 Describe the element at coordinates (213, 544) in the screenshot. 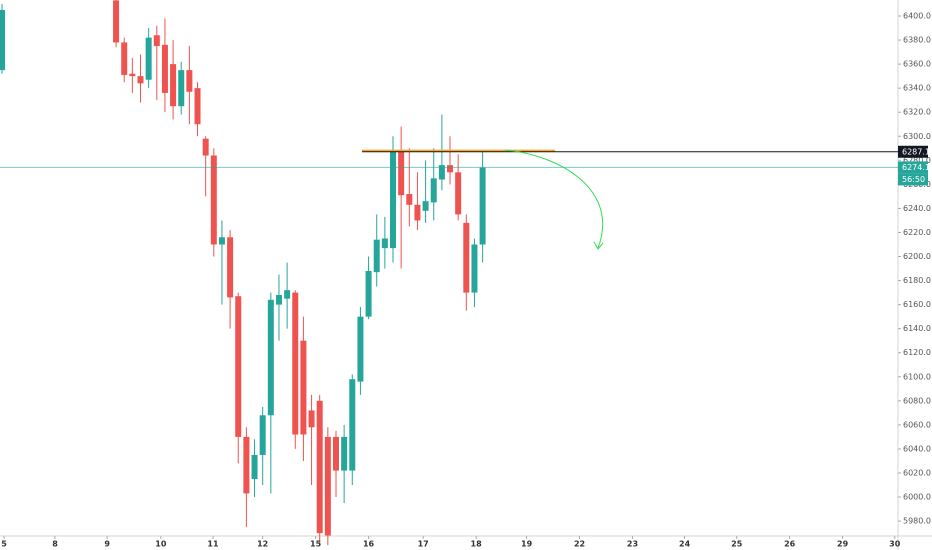

I see `x-tick-label: 11` at that location.